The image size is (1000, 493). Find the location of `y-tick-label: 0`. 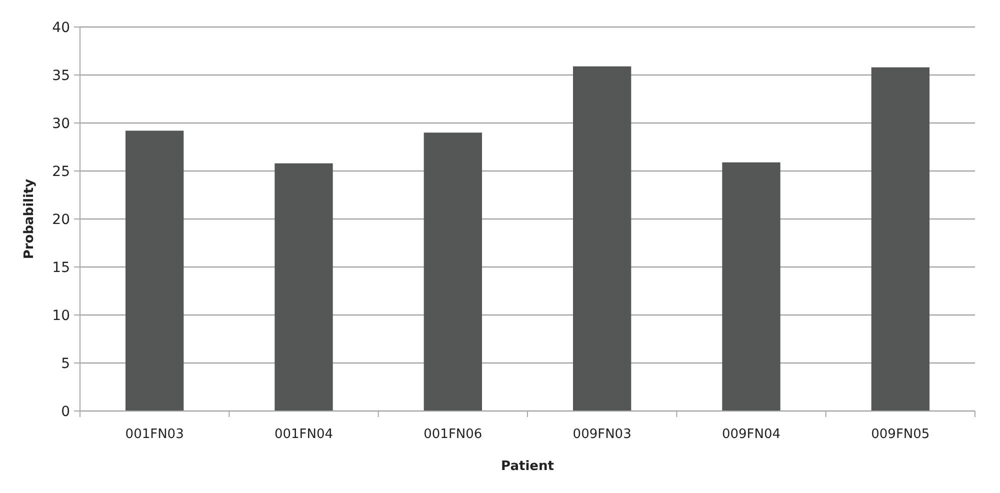

y-tick-label: 0 is located at coordinates (65, 412).